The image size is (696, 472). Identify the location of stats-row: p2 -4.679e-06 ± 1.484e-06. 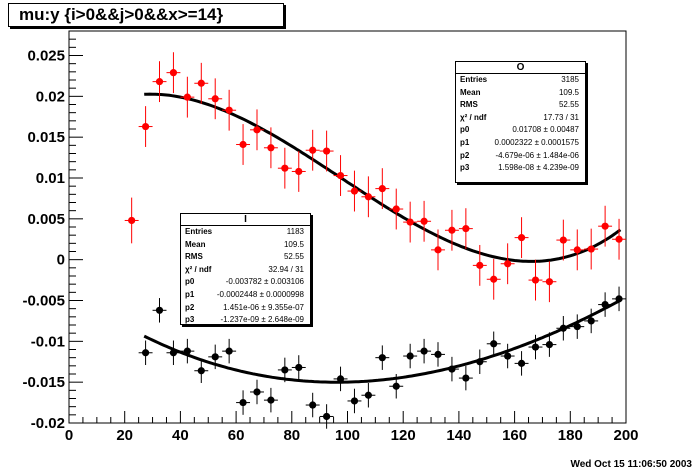
(520, 156).